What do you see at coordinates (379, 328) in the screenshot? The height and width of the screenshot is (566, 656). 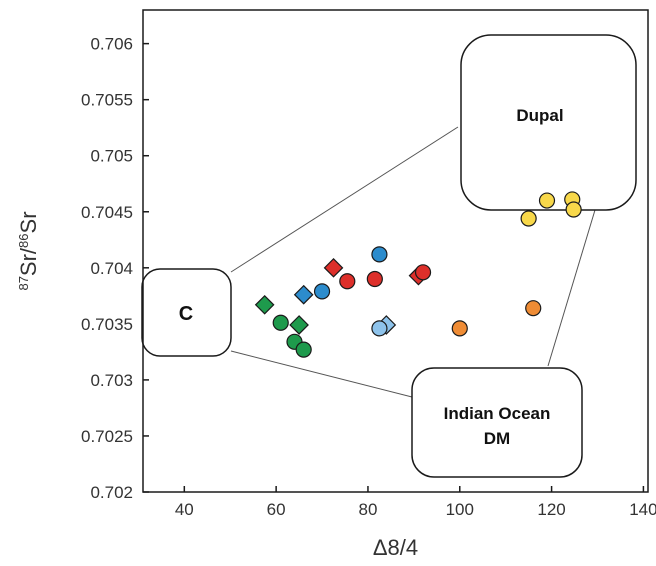 I see `lightblue-circle-marker` at bounding box center [379, 328].